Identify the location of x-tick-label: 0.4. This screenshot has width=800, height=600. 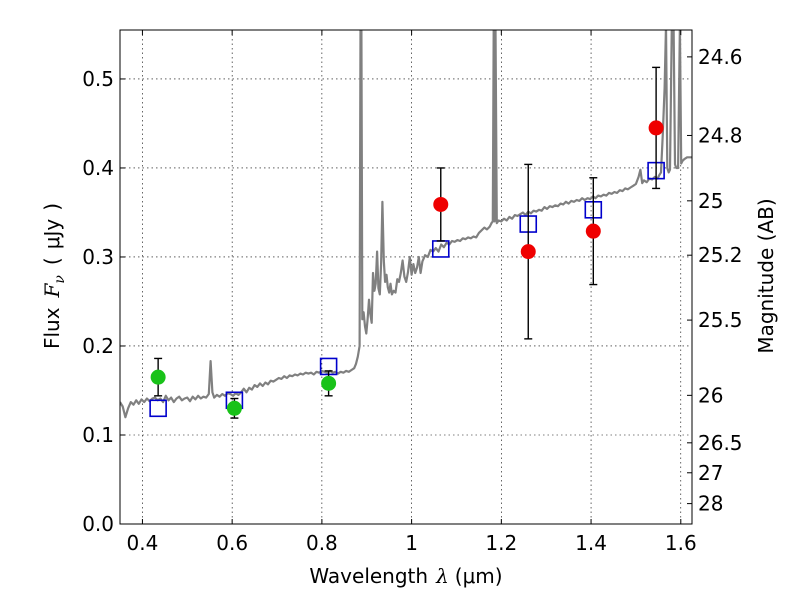
(143, 543).